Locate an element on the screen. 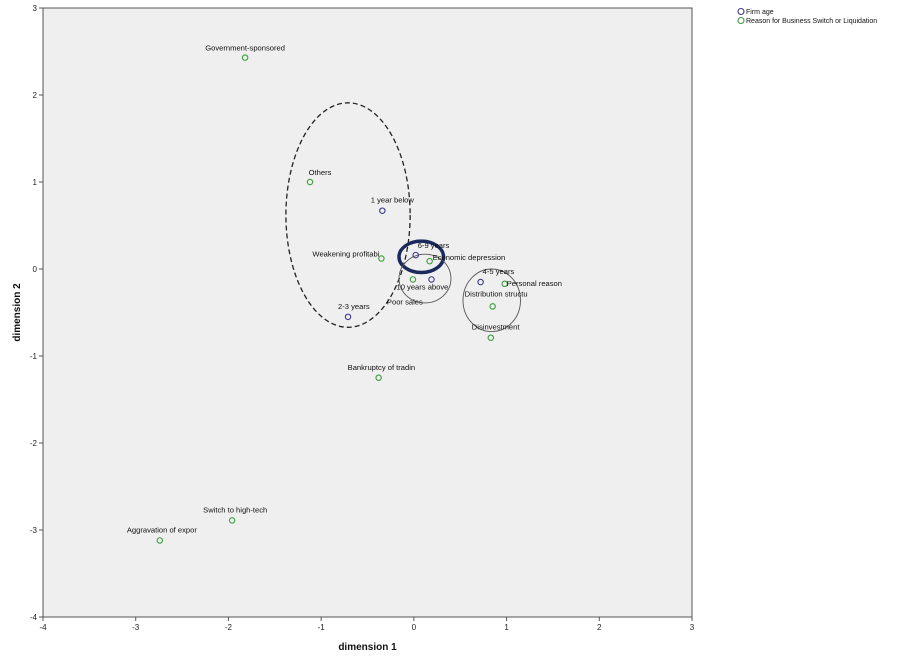  y-tick-label: -3 is located at coordinates (34, 530).